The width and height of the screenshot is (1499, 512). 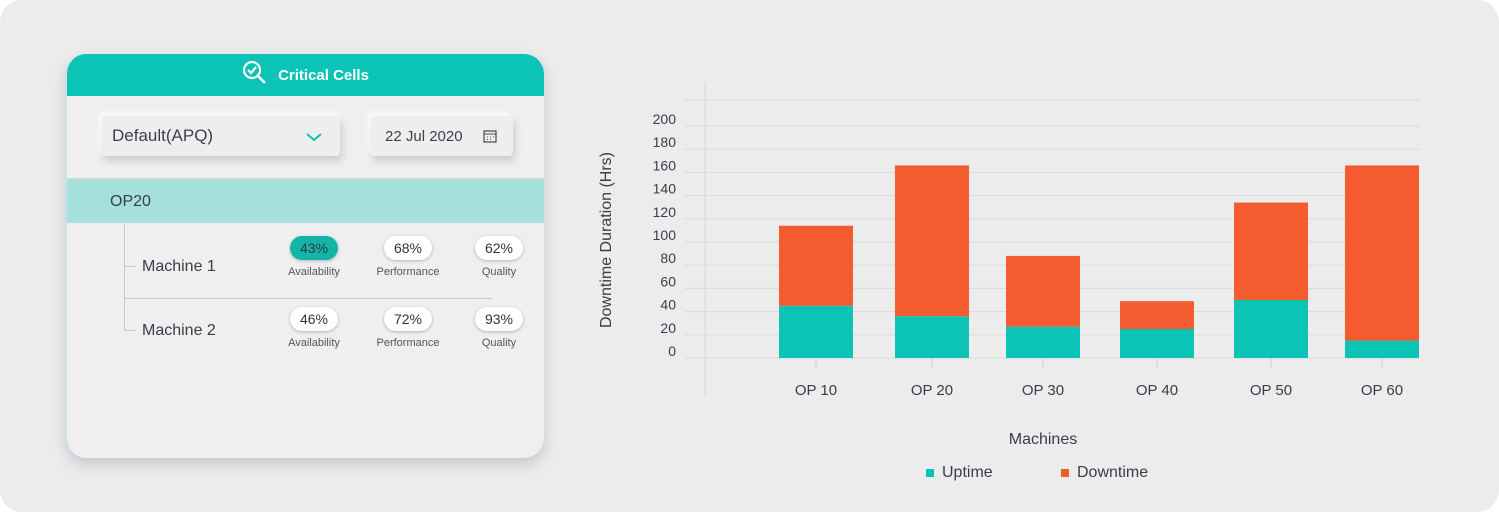 What do you see at coordinates (499, 319) in the screenshot?
I see `quality-badge: 93%` at bounding box center [499, 319].